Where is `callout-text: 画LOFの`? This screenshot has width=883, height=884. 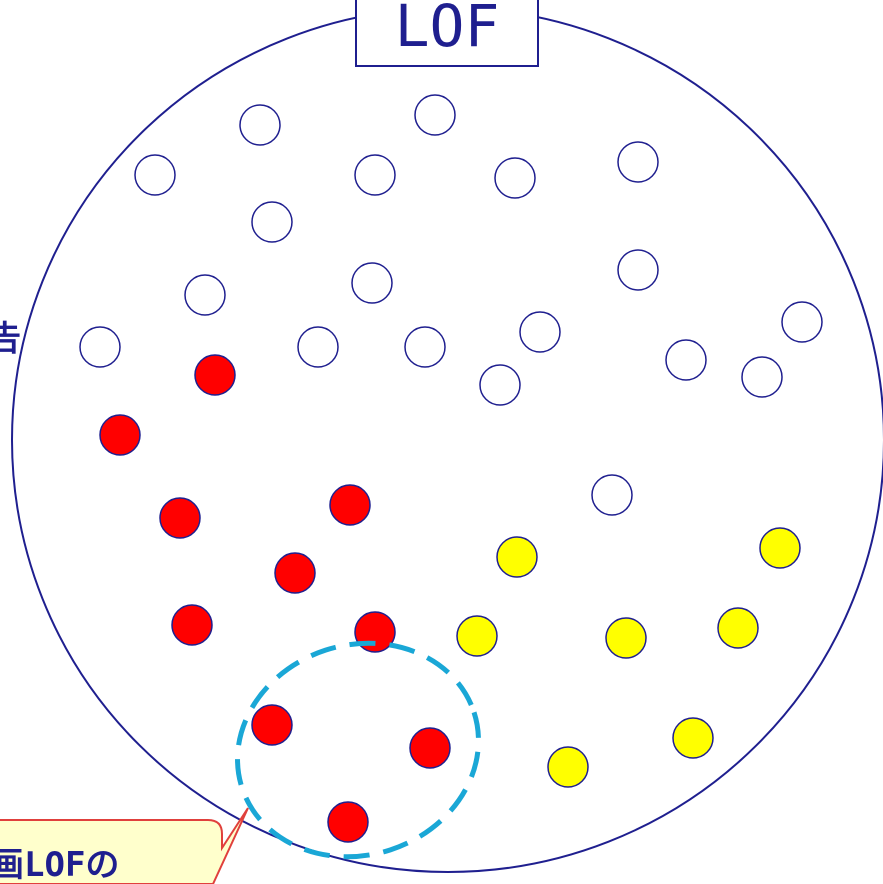
callout-text: 画LOFの is located at coordinates (59, 864).